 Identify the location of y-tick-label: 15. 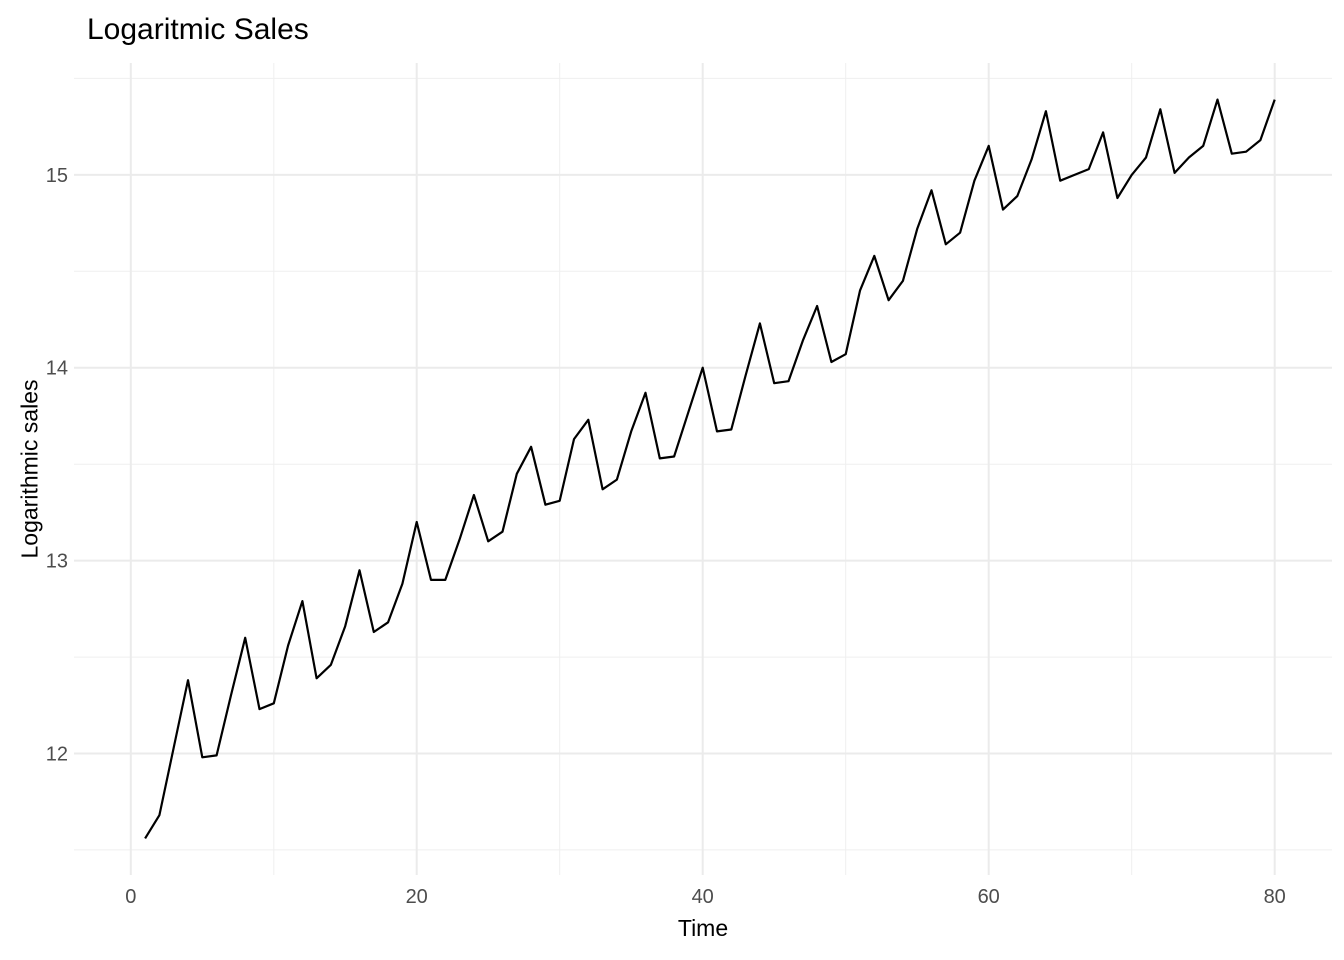
(57, 176).